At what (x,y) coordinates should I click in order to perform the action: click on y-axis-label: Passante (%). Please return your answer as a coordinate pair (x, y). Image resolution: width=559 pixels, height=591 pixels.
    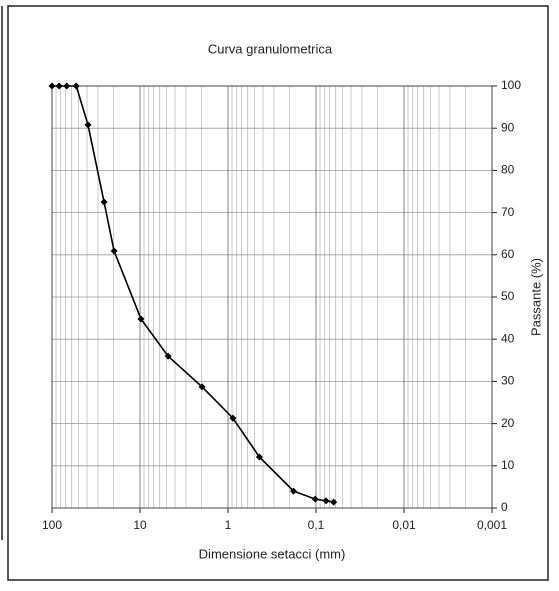
    Looking at the image, I should click on (535, 297).